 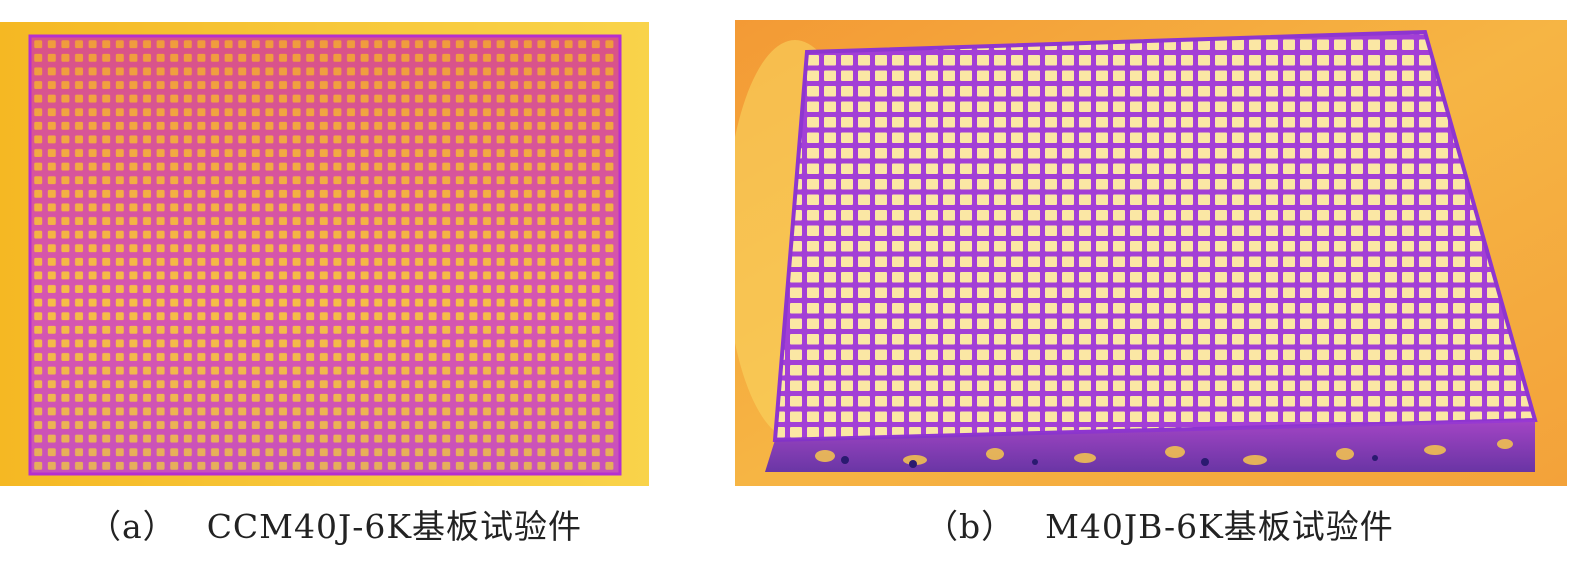 I want to click on figure-label-a: （a）, so click(x=132, y=526).